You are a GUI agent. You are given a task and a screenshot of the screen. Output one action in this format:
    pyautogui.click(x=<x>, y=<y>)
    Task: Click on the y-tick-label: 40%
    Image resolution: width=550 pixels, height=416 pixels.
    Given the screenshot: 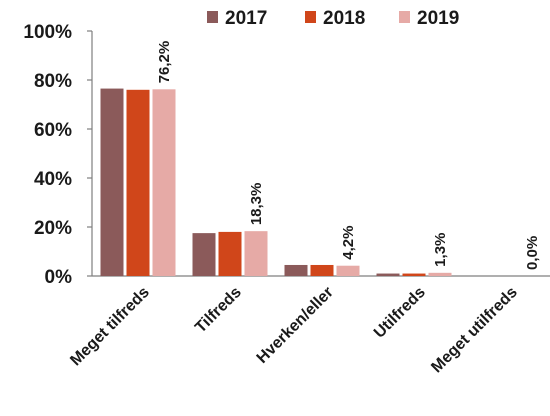 What is the action you would take?
    pyautogui.click(x=53, y=179)
    